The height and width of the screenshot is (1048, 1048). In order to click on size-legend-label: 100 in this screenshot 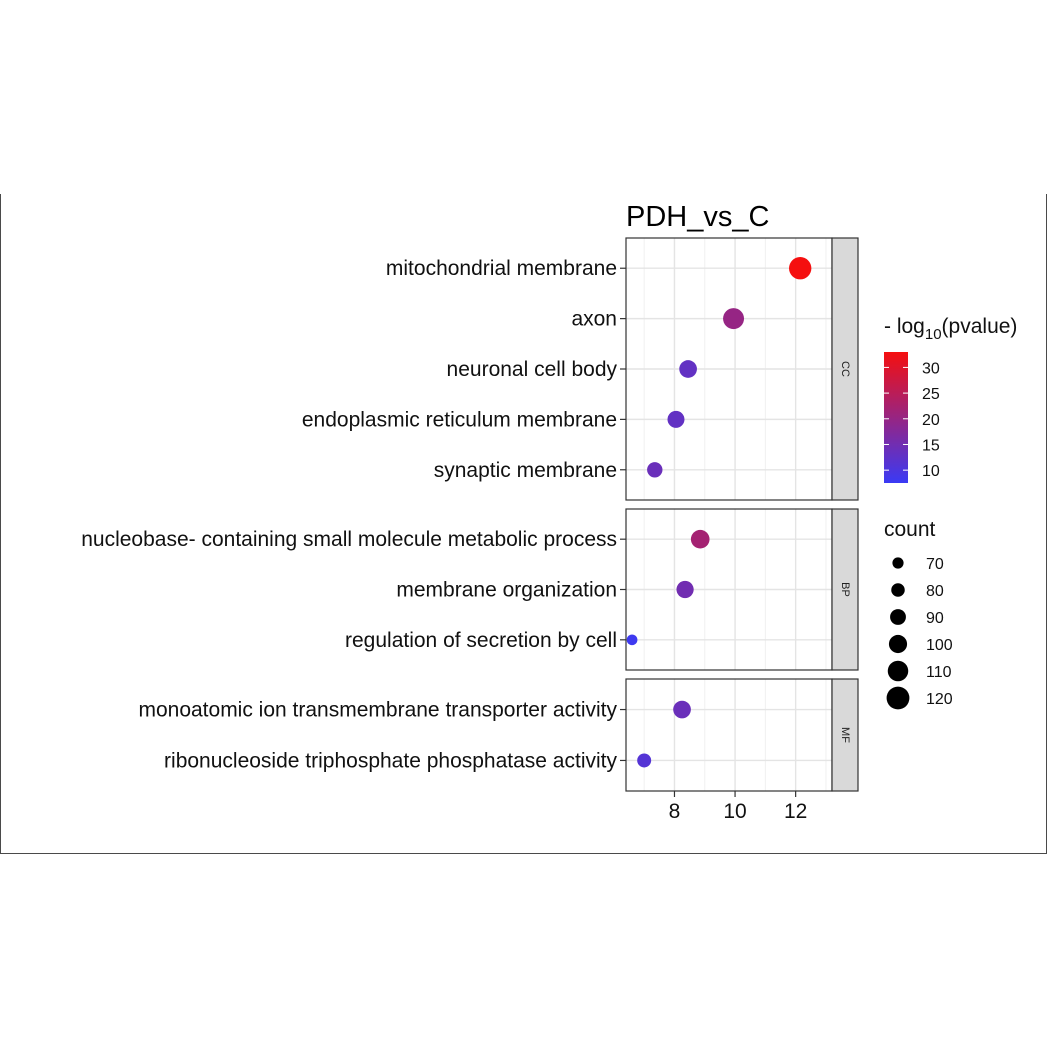, I will do `click(939, 645)`.